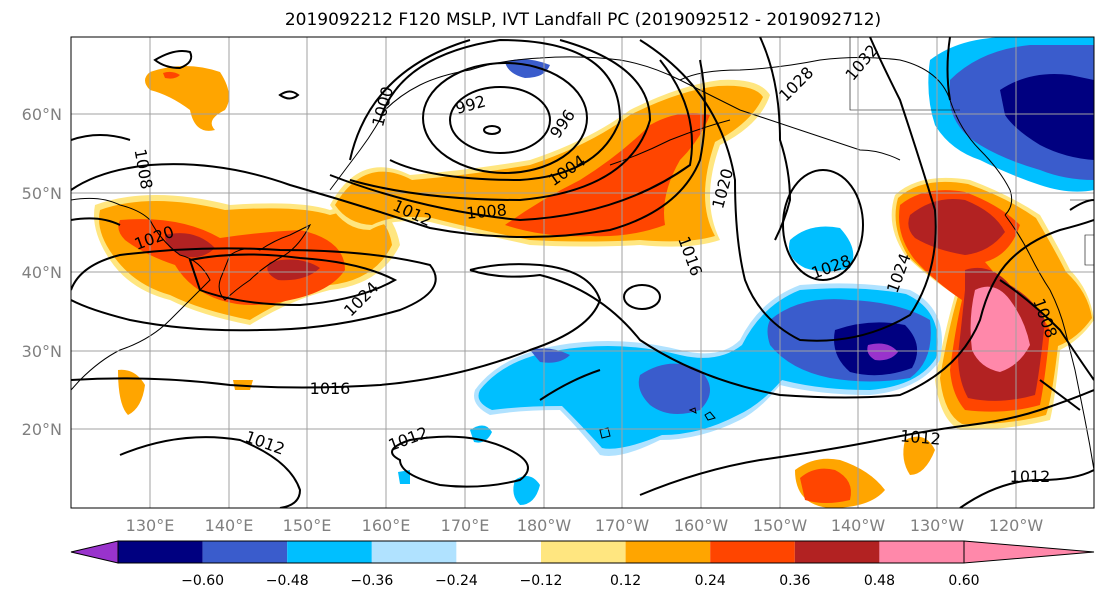  What do you see at coordinates (1029, 552) in the screenshot?
I see `colorbar-frame-arrow` at bounding box center [1029, 552].